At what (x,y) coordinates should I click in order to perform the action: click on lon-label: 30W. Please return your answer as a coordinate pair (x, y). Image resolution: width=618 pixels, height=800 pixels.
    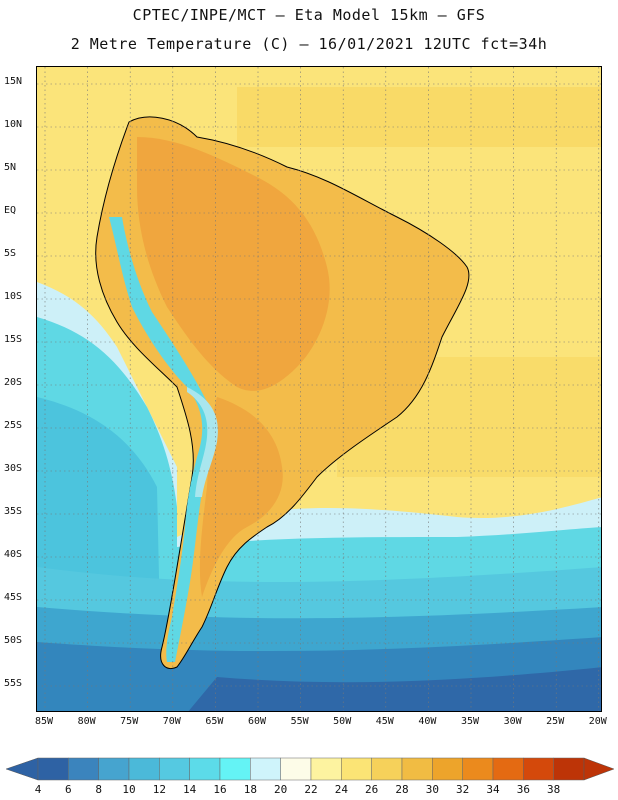
    Looking at the image, I should click on (512, 721).